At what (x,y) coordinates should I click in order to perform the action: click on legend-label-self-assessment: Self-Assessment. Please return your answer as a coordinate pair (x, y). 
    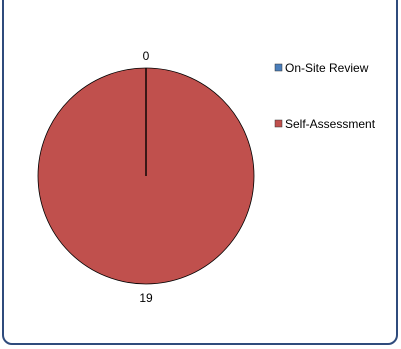
    Looking at the image, I should click on (330, 124).